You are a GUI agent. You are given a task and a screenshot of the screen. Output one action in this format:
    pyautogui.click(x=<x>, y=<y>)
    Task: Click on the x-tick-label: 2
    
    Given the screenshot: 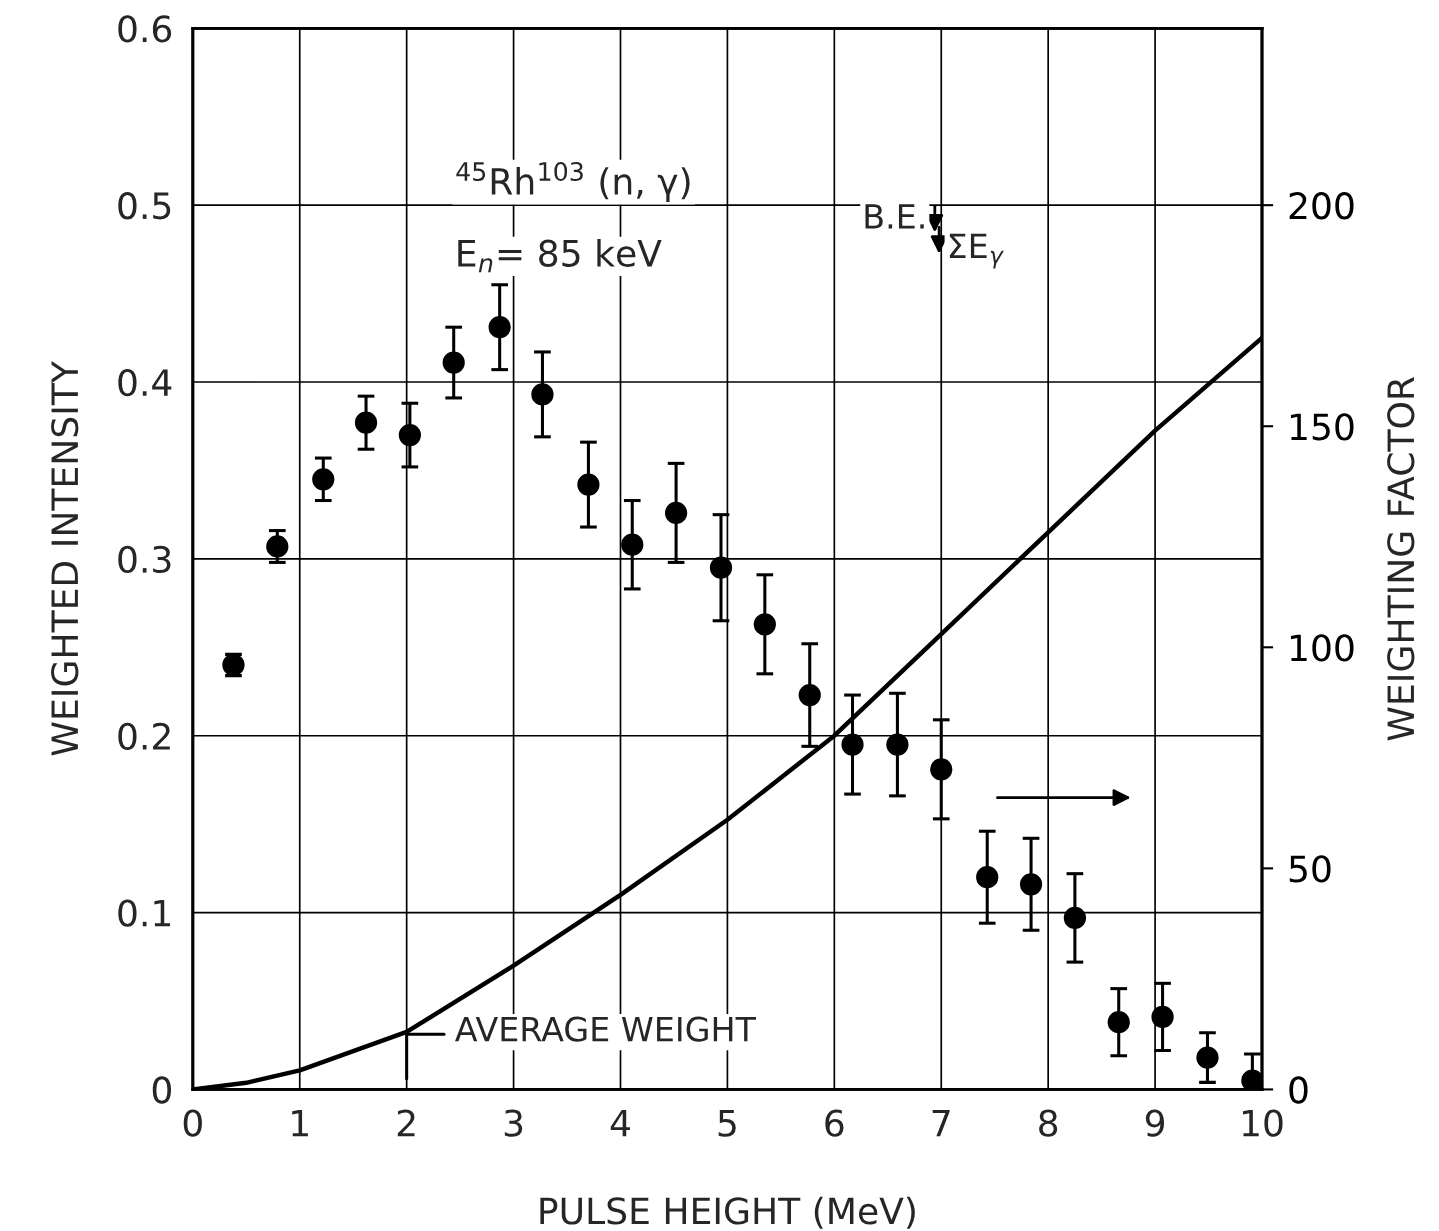 What is the action you would take?
    pyautogui.click(x=406, y=1123)
    